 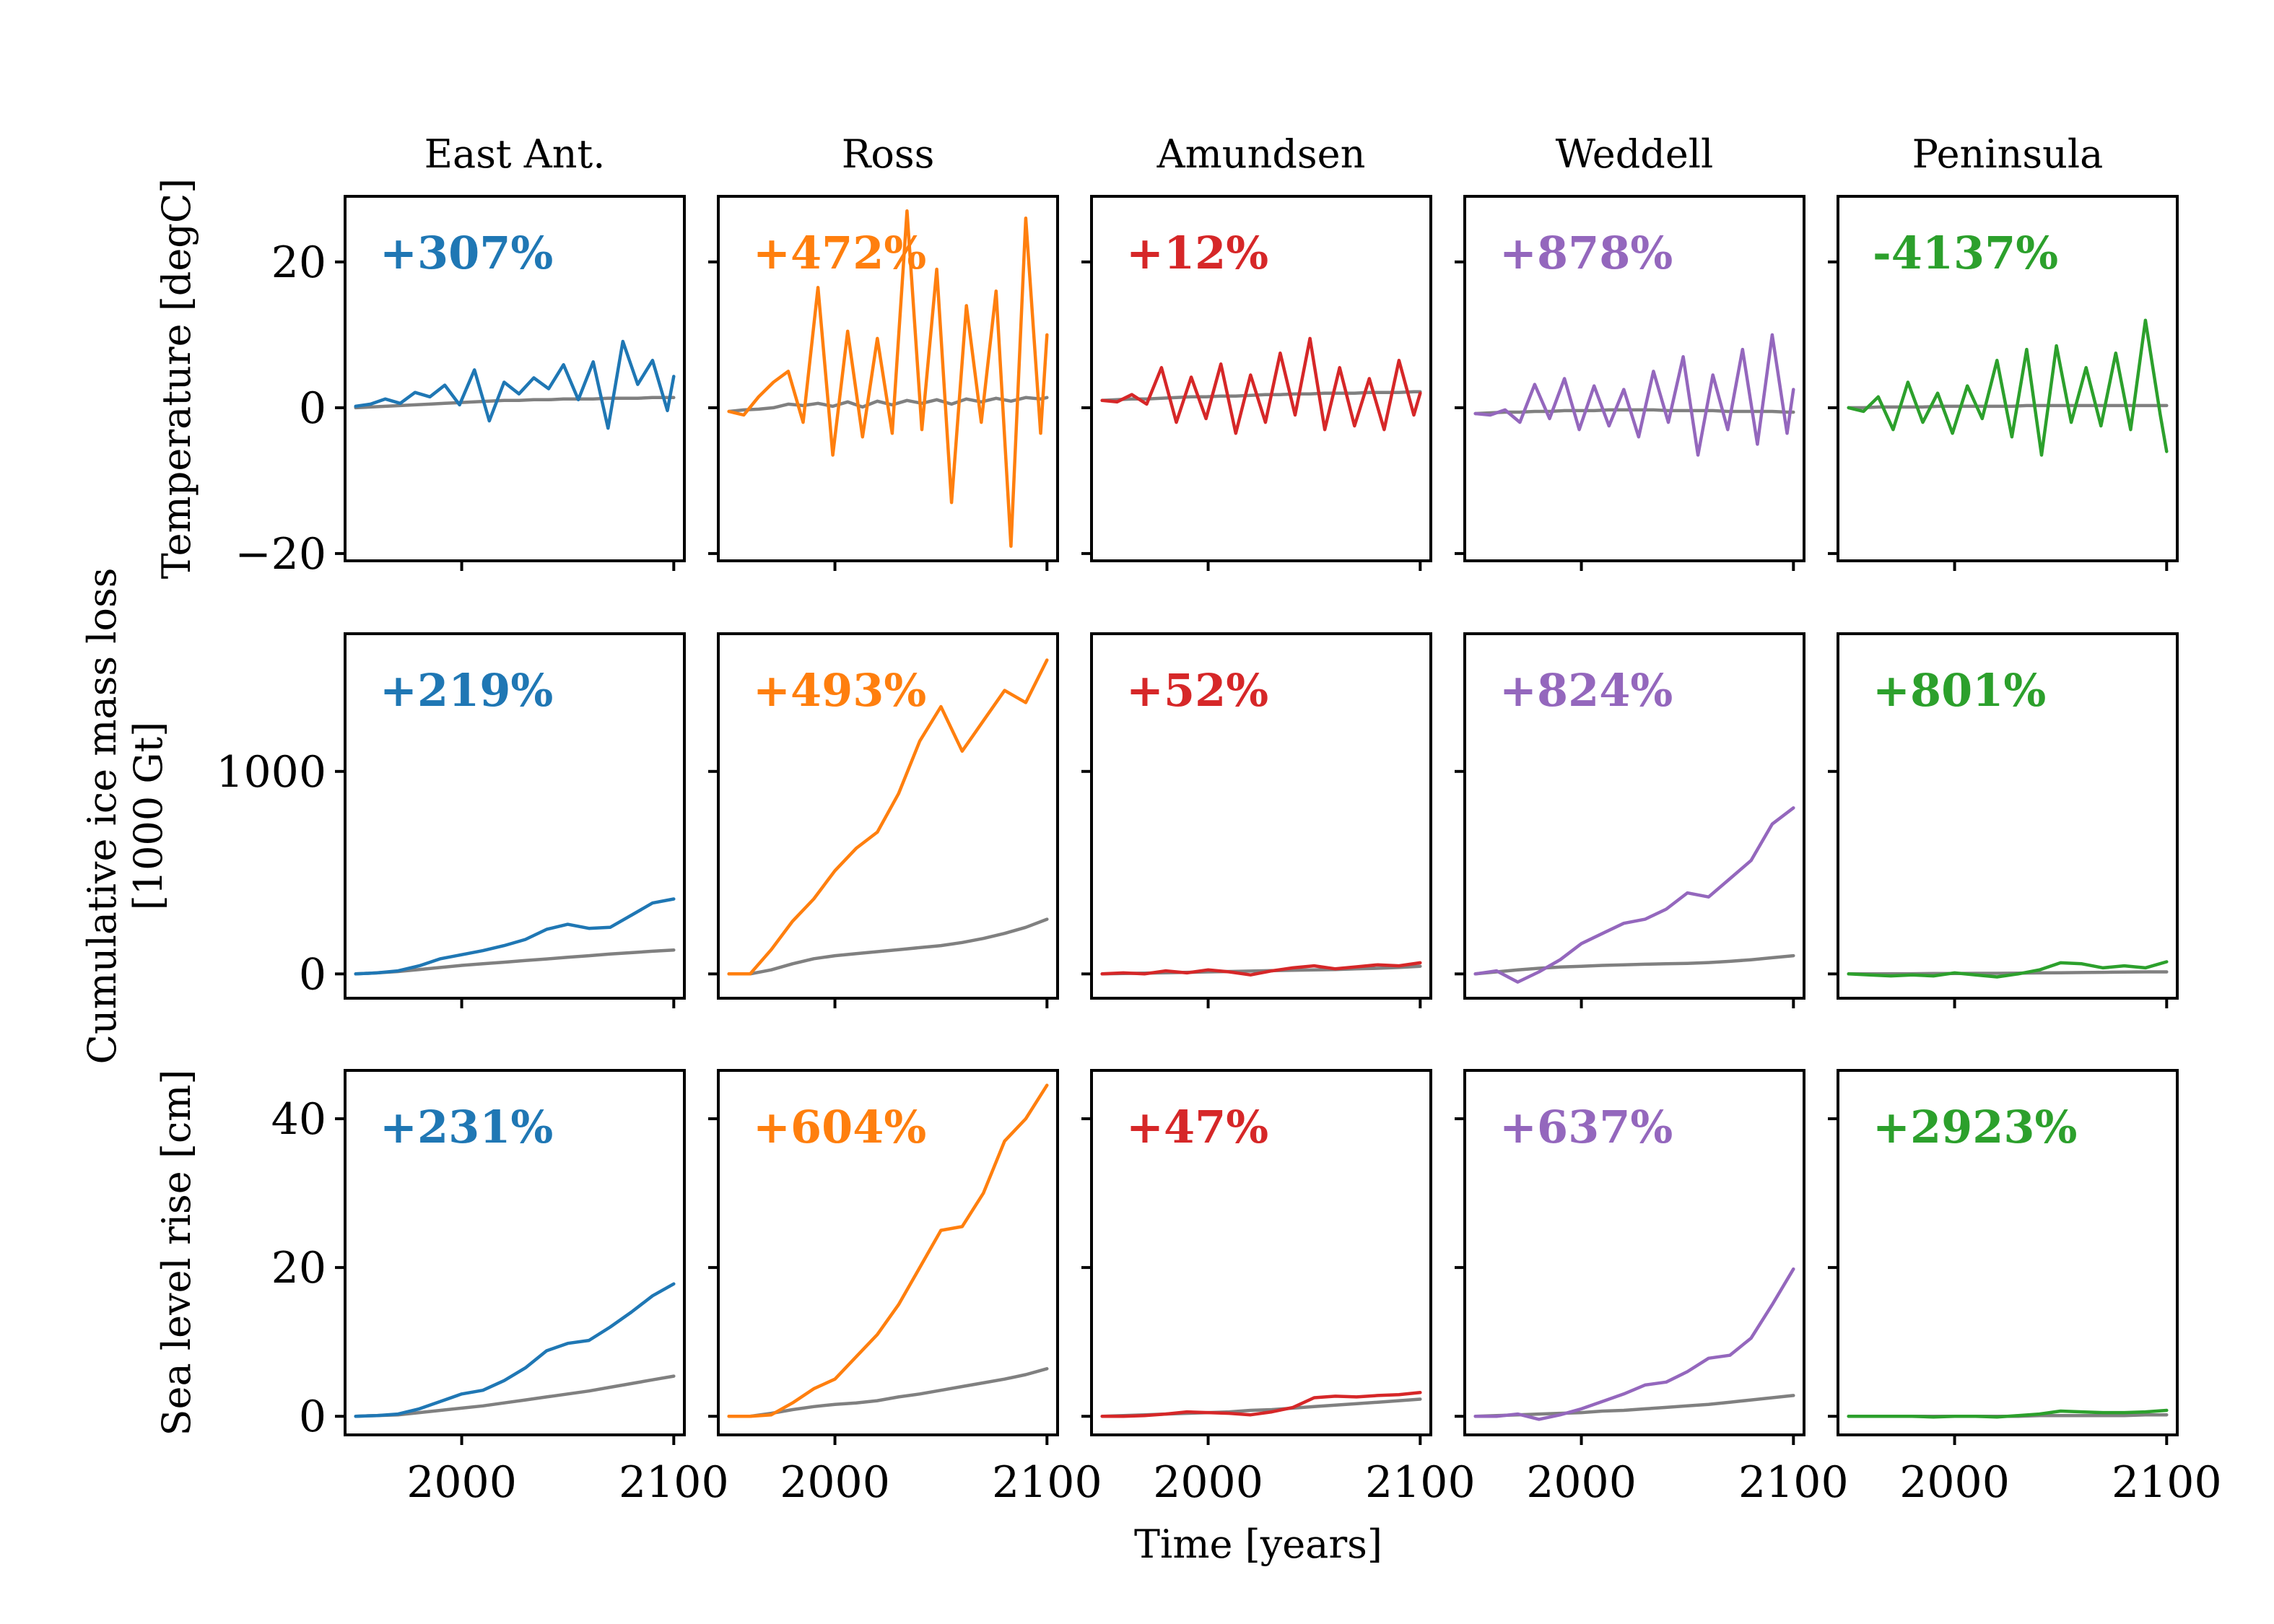 I want to click on region-title-weddell: Weddell, so click(x=1635, y=154).